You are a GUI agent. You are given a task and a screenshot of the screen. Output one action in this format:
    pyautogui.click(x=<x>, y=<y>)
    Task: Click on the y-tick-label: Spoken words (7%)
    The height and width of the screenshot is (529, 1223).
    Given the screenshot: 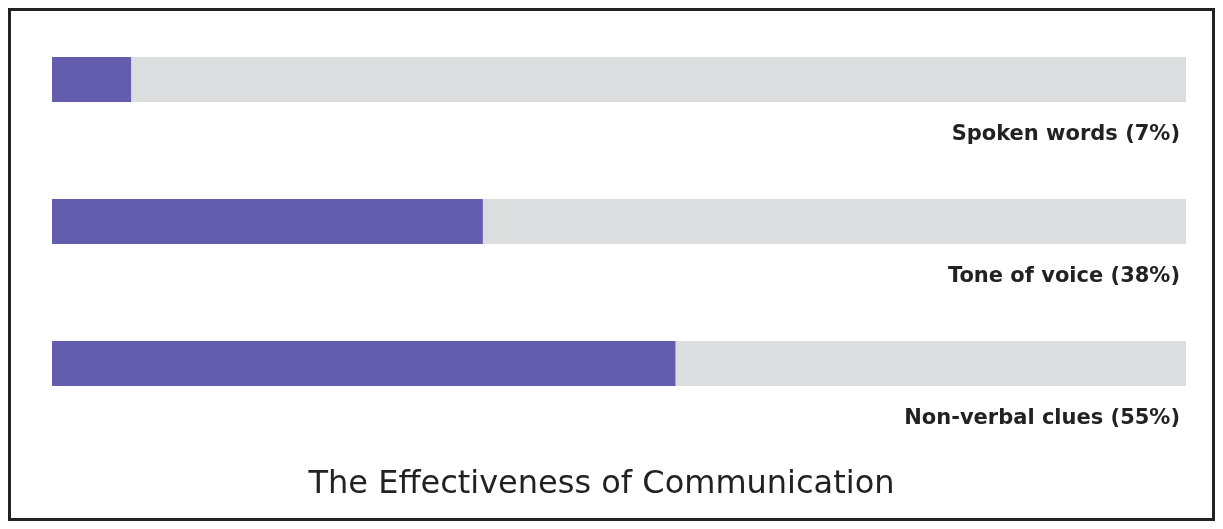 What is the action you would take?
    pyautogui.click(x=1065, y=133)
    